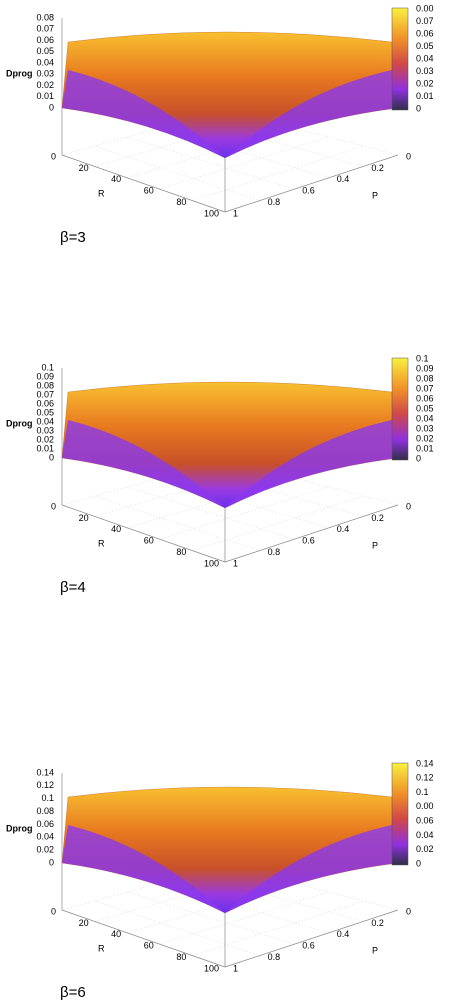 The image size is (474, 1004). What do you see at coordinates (45, 376) in the screenshot?
I see `z-tick-label: 0.09` at bounding box center [45, 376].